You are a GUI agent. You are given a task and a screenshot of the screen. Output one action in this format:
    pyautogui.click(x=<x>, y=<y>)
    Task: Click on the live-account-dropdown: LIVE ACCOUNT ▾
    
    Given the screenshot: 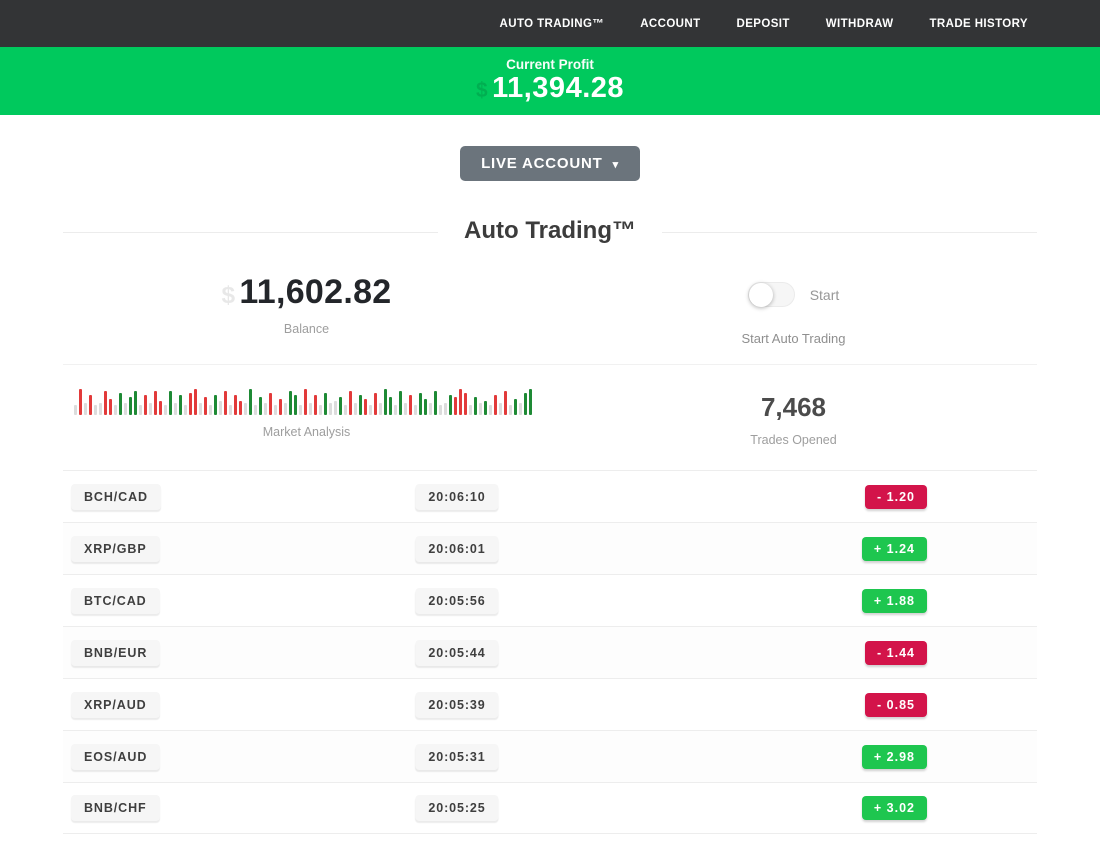 What is the action you would take?
    pyautogui.click(x=550, y=163)
    